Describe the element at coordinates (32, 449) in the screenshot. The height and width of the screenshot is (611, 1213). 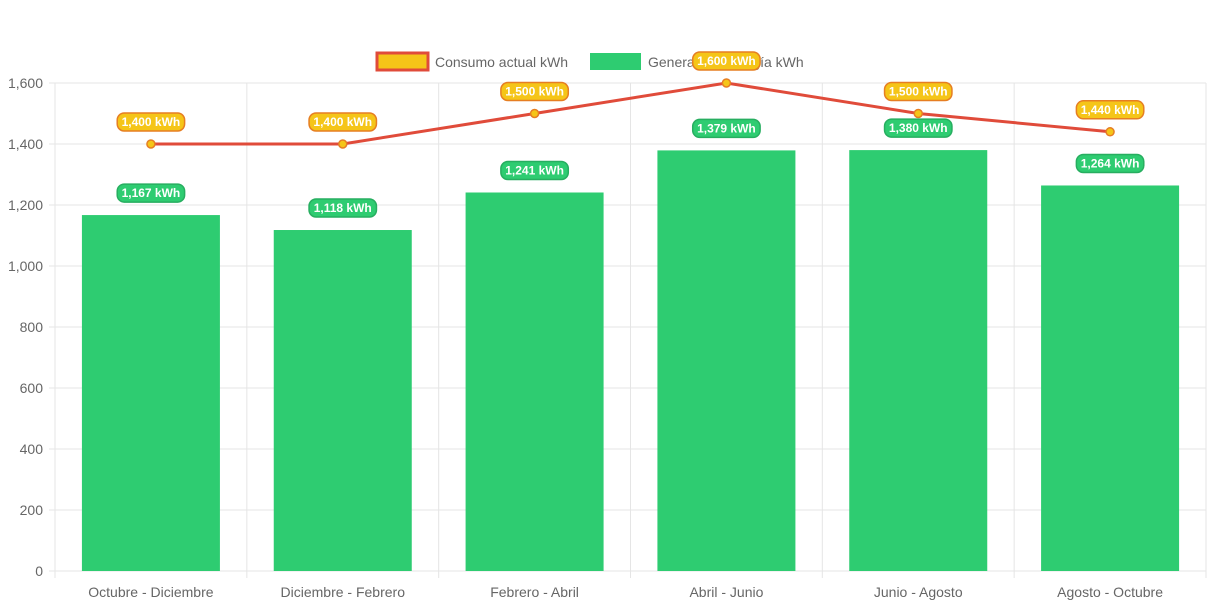
I see `y-tick-label: 400` at that location.